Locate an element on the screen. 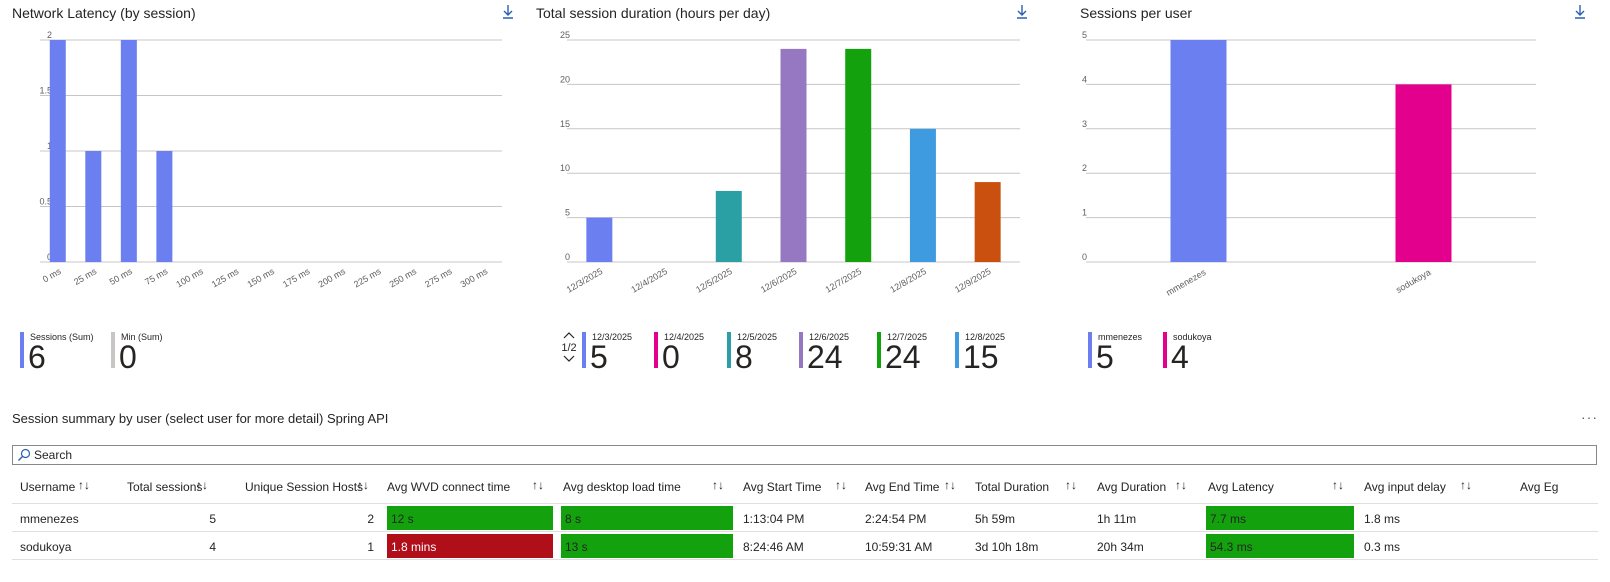  col-header-avg-duration: Avg Duration is located at coordinates (1132, 487).